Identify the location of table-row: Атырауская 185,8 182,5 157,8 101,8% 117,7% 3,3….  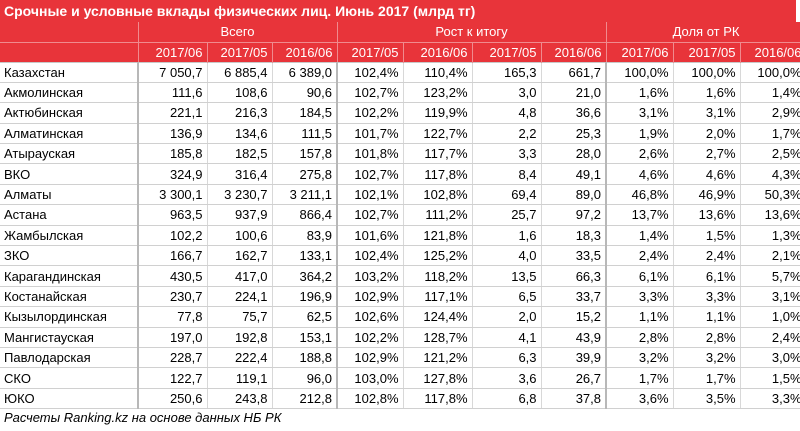
(400, 154).